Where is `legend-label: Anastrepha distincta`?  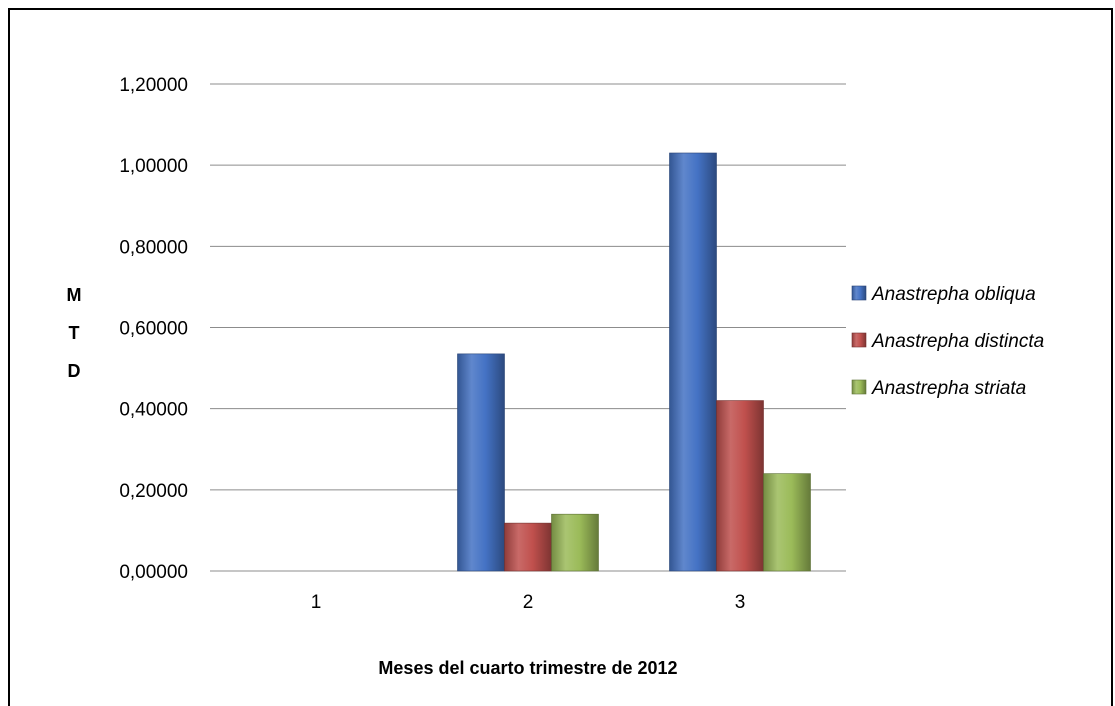
legend-label: Anastrepha distincta is located at coordinates (957, 341).